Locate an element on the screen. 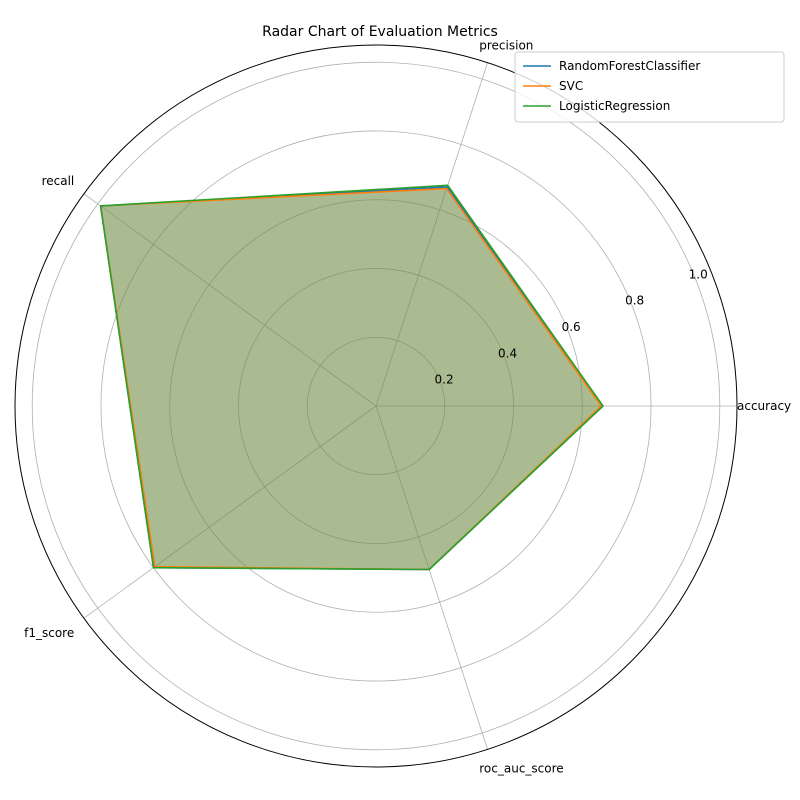  legend-label-2: LogisticRegression is located at coordinates (614, 106).